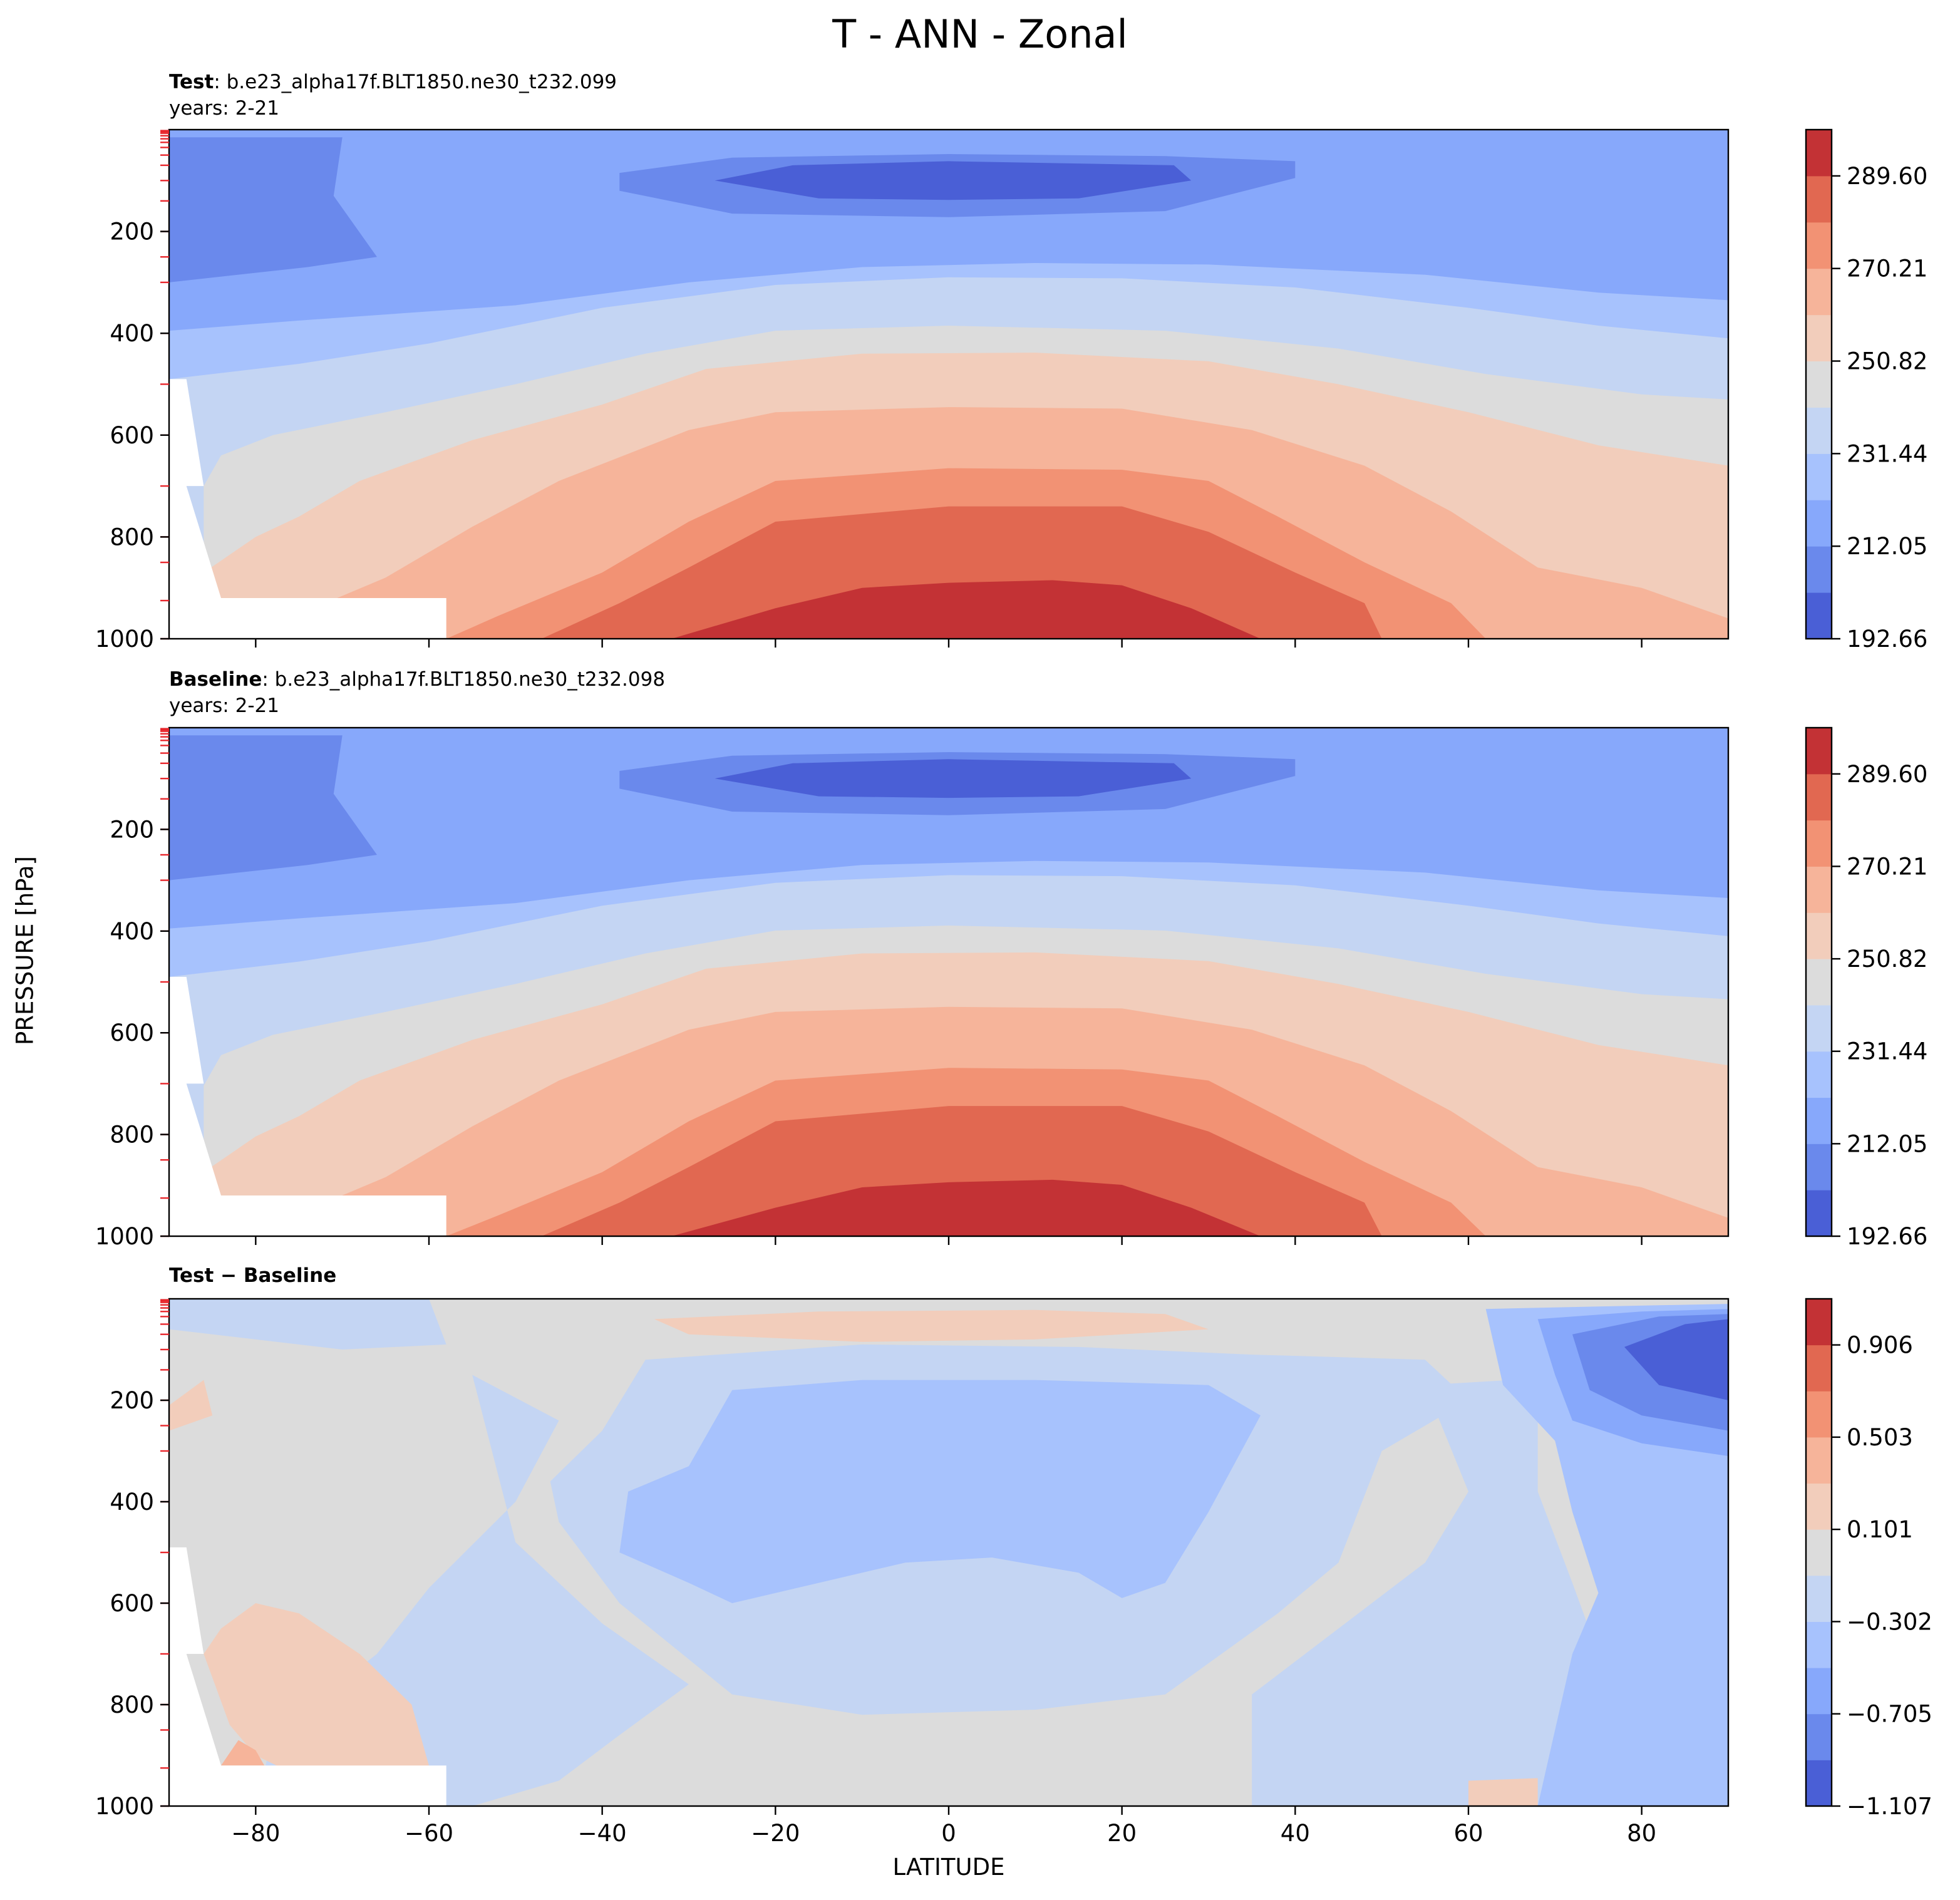 The height and width of the screenshot is (1900, 1960). Describe the element at coordinates (215, 679) in the screenshot. I see `panel-2-title-bold: Baseline` at that location.